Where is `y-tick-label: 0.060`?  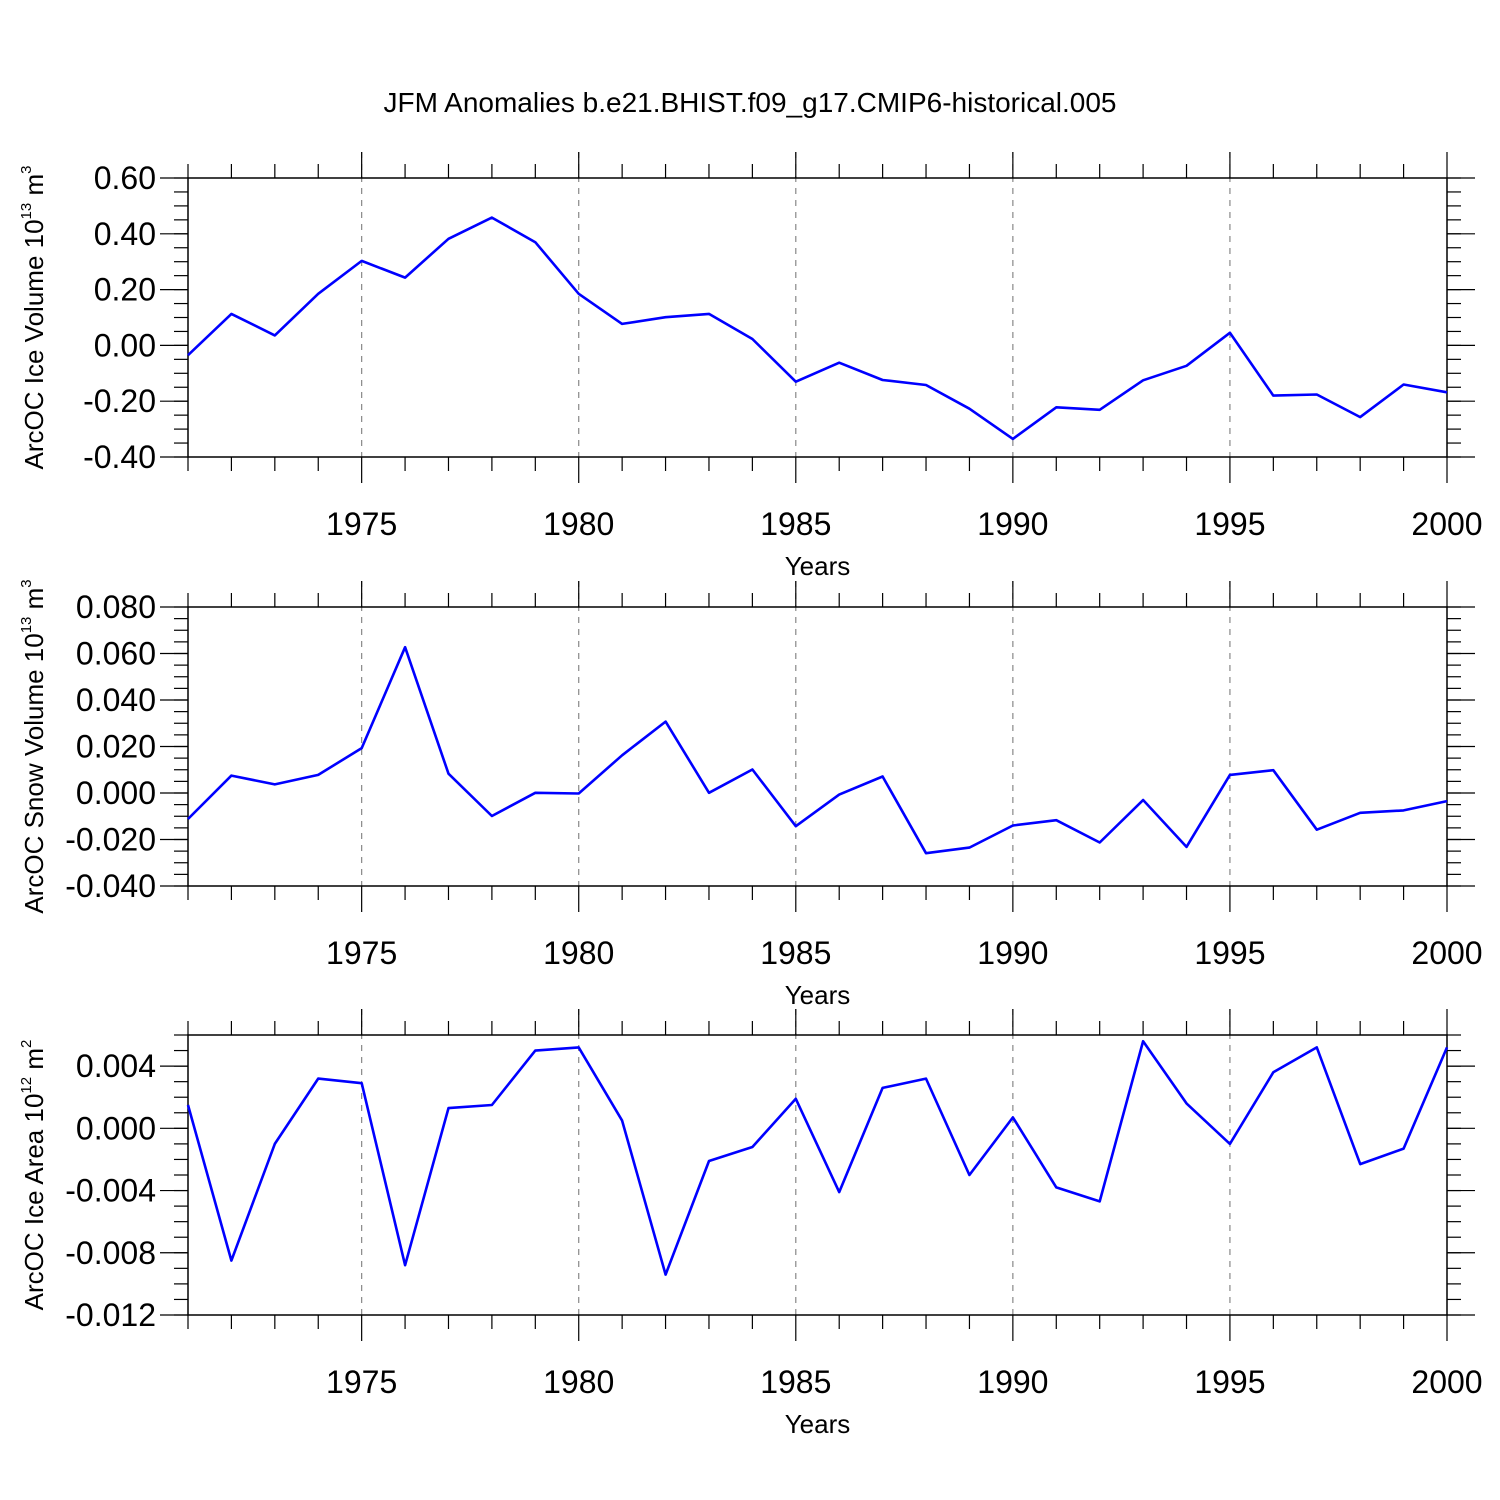 y-tick-label: 0.060 is located at coordinates (116, 654).